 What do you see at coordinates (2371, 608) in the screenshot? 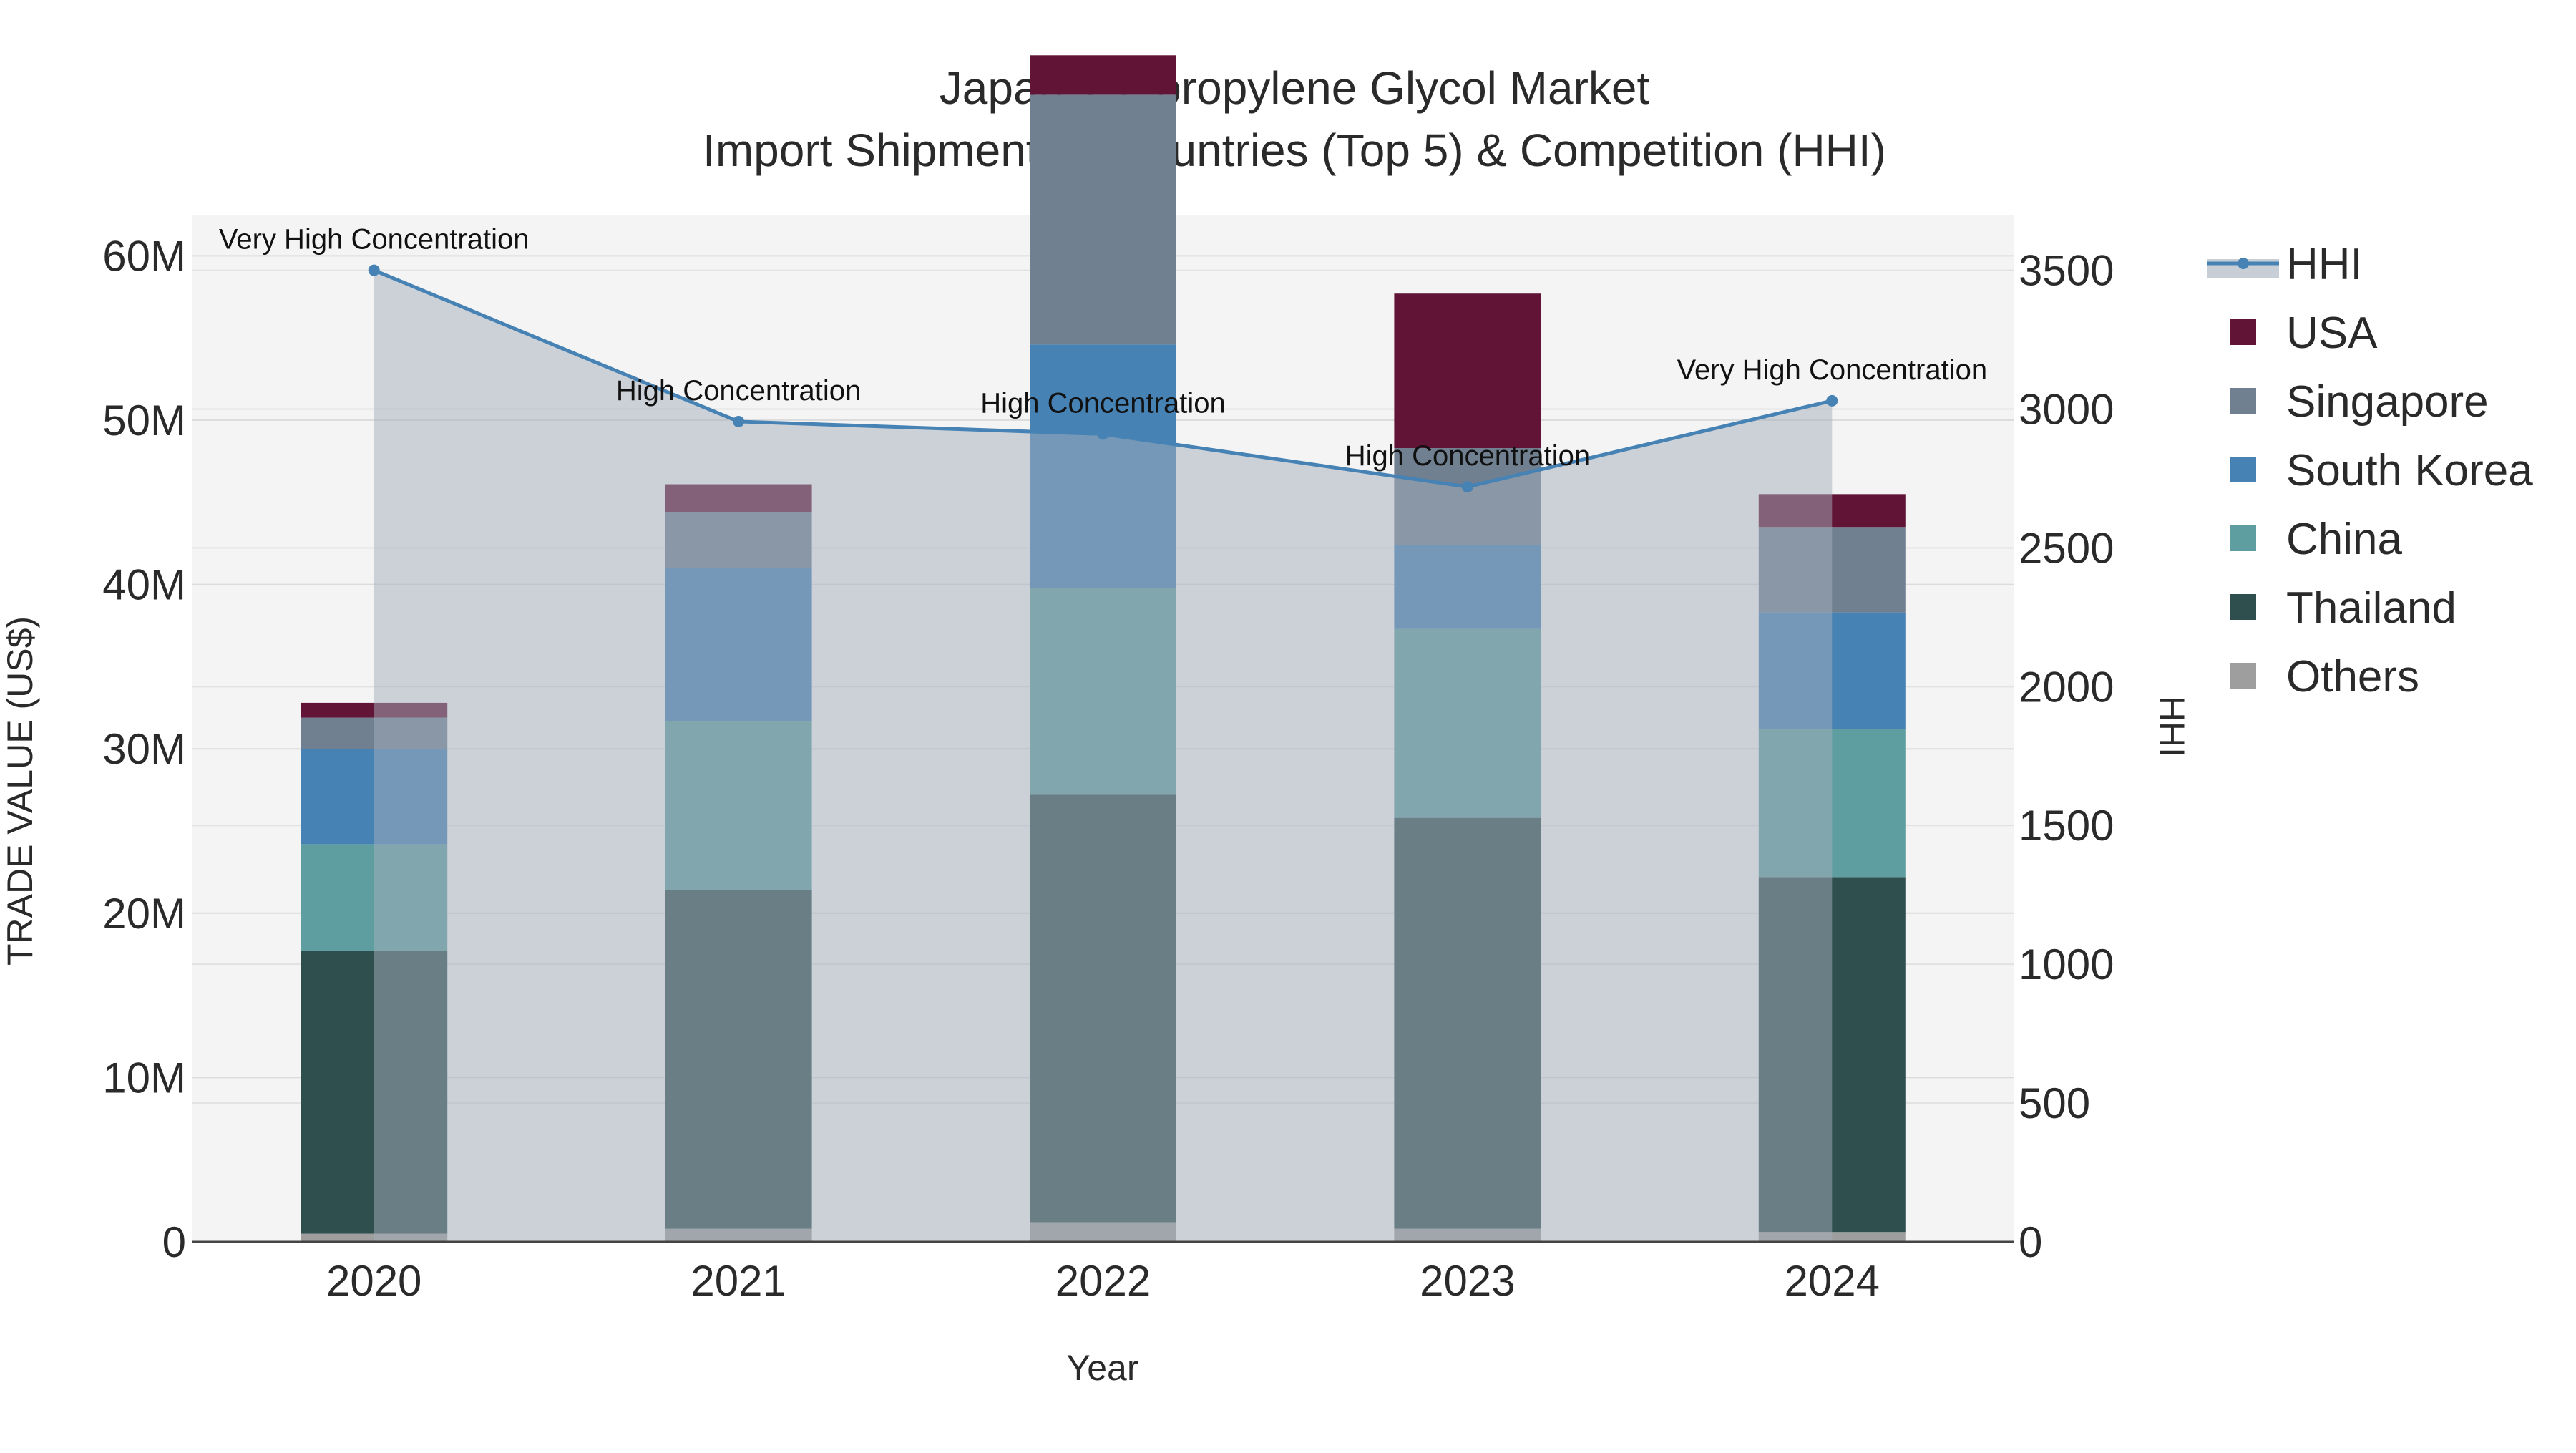
I see `legend-label-thailand: Thailand` at bounding box center [2371, 608].